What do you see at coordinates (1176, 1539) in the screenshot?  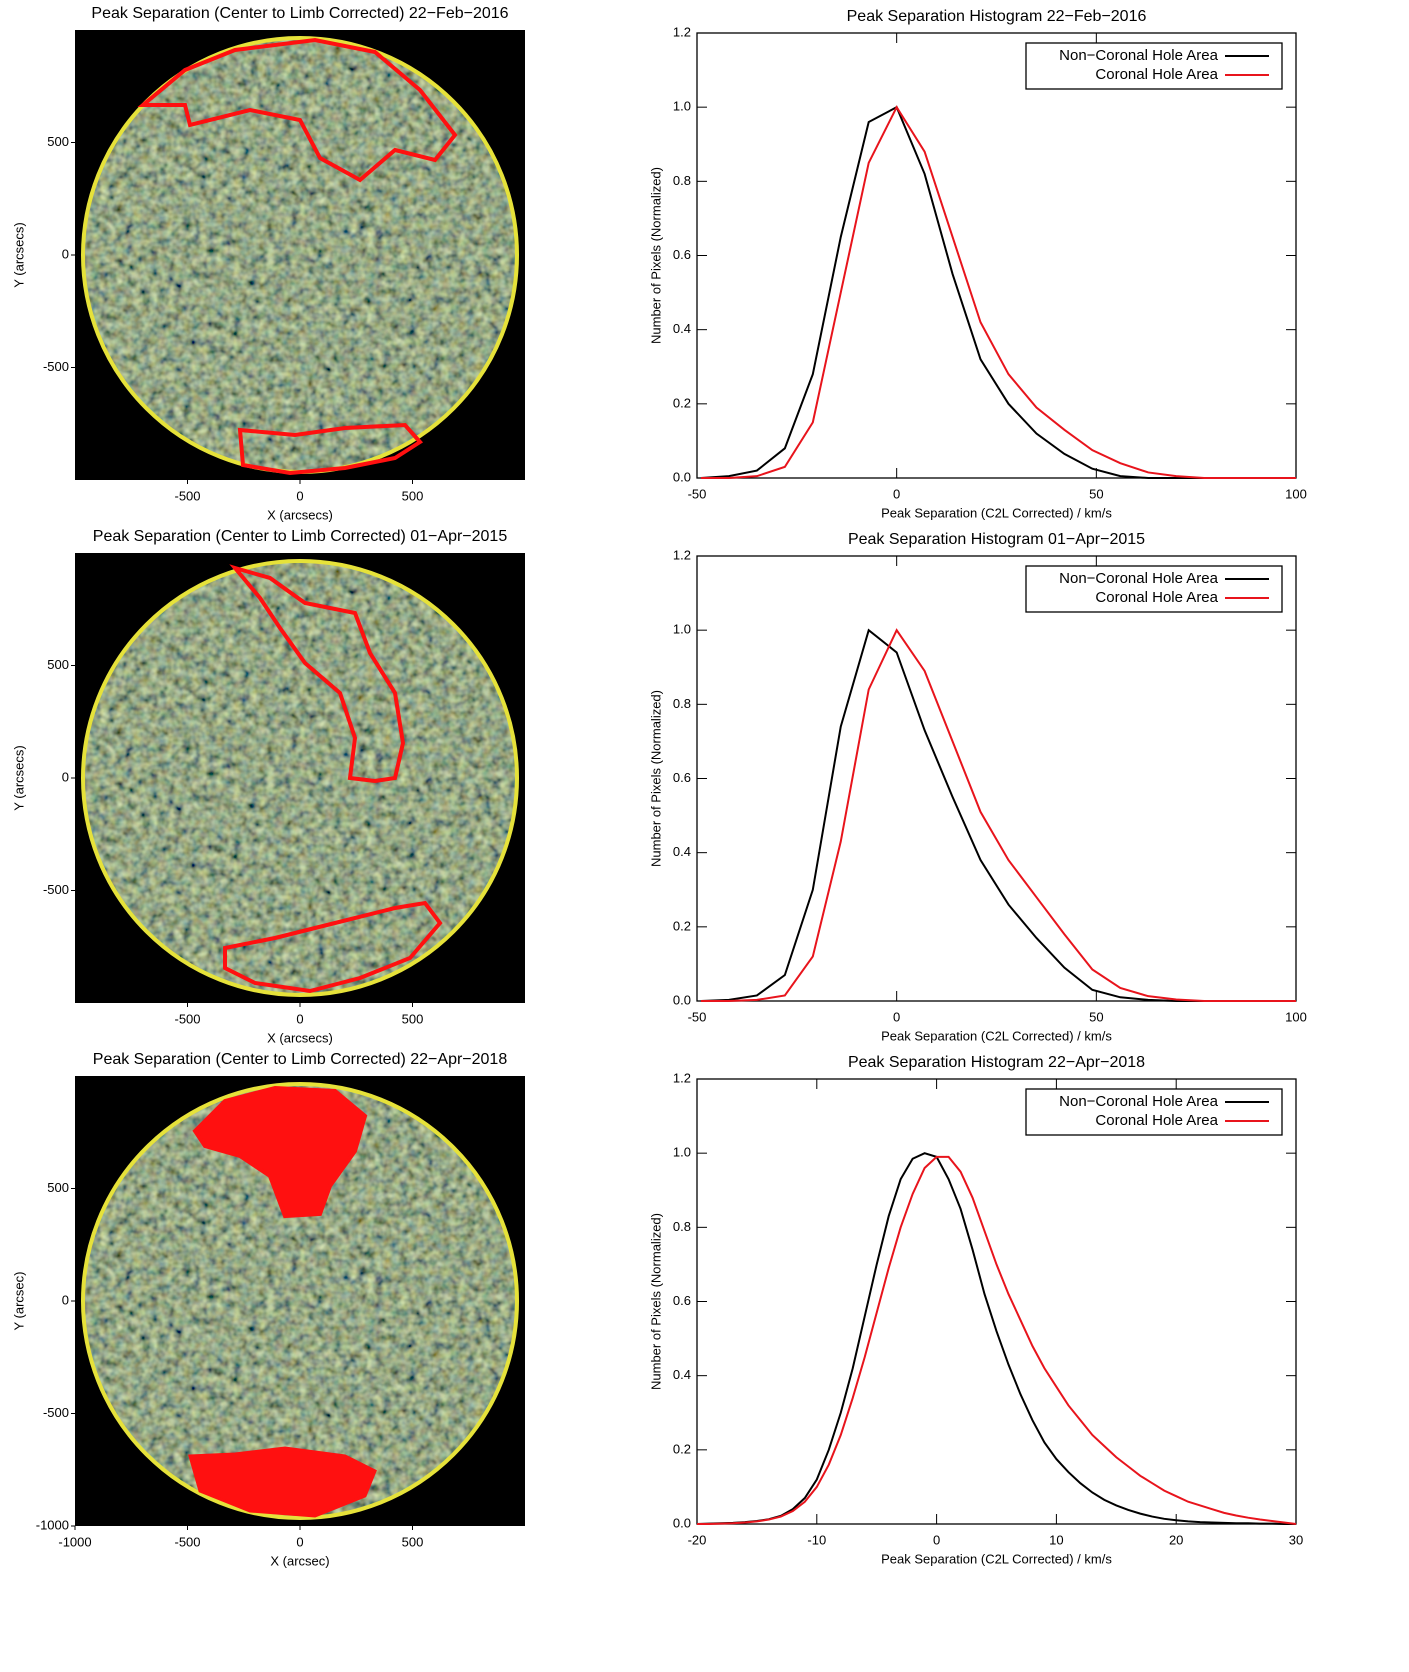 I see `x-tick-label: 20` at bounding box center [1176, 1539].